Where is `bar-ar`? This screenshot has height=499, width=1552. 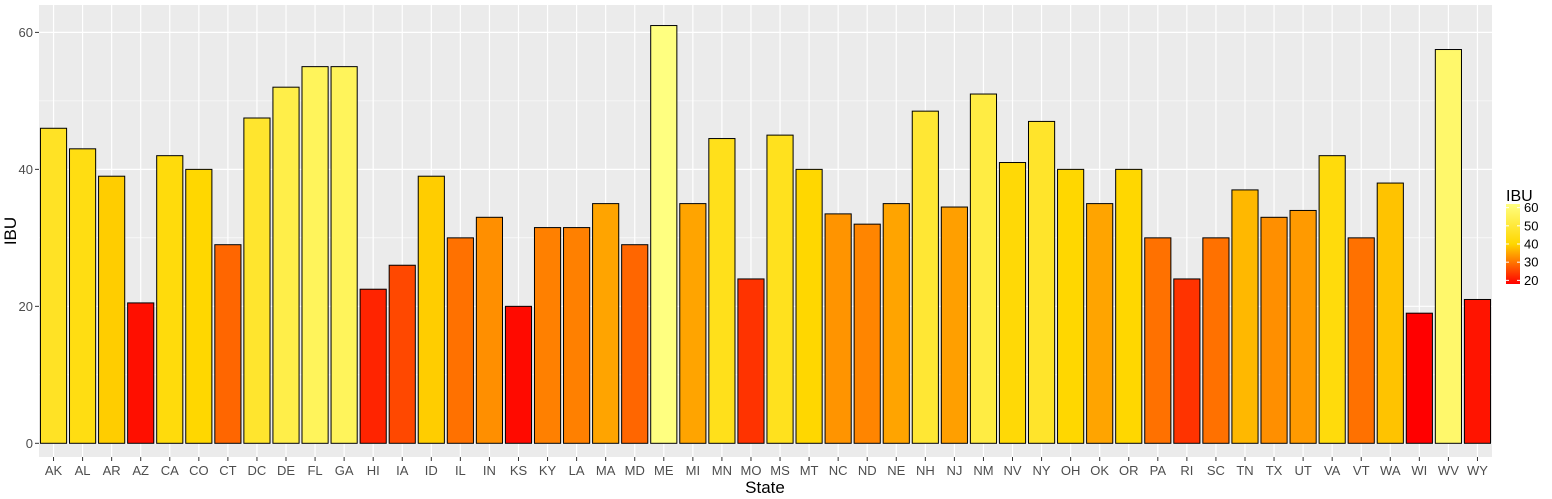 bar-ar is located at coordinates (112, 309).